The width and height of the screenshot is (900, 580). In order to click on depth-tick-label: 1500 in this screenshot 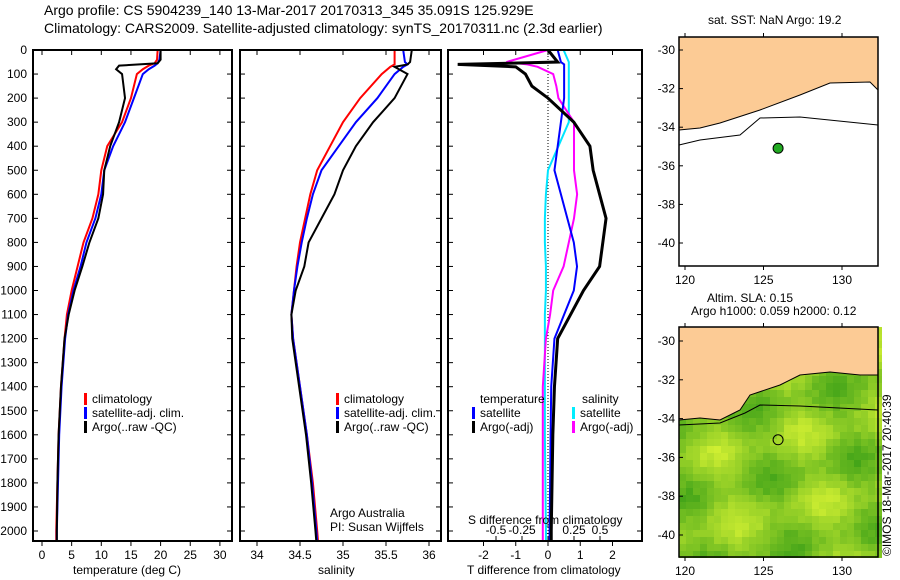, I will do `click(13, 411)`.